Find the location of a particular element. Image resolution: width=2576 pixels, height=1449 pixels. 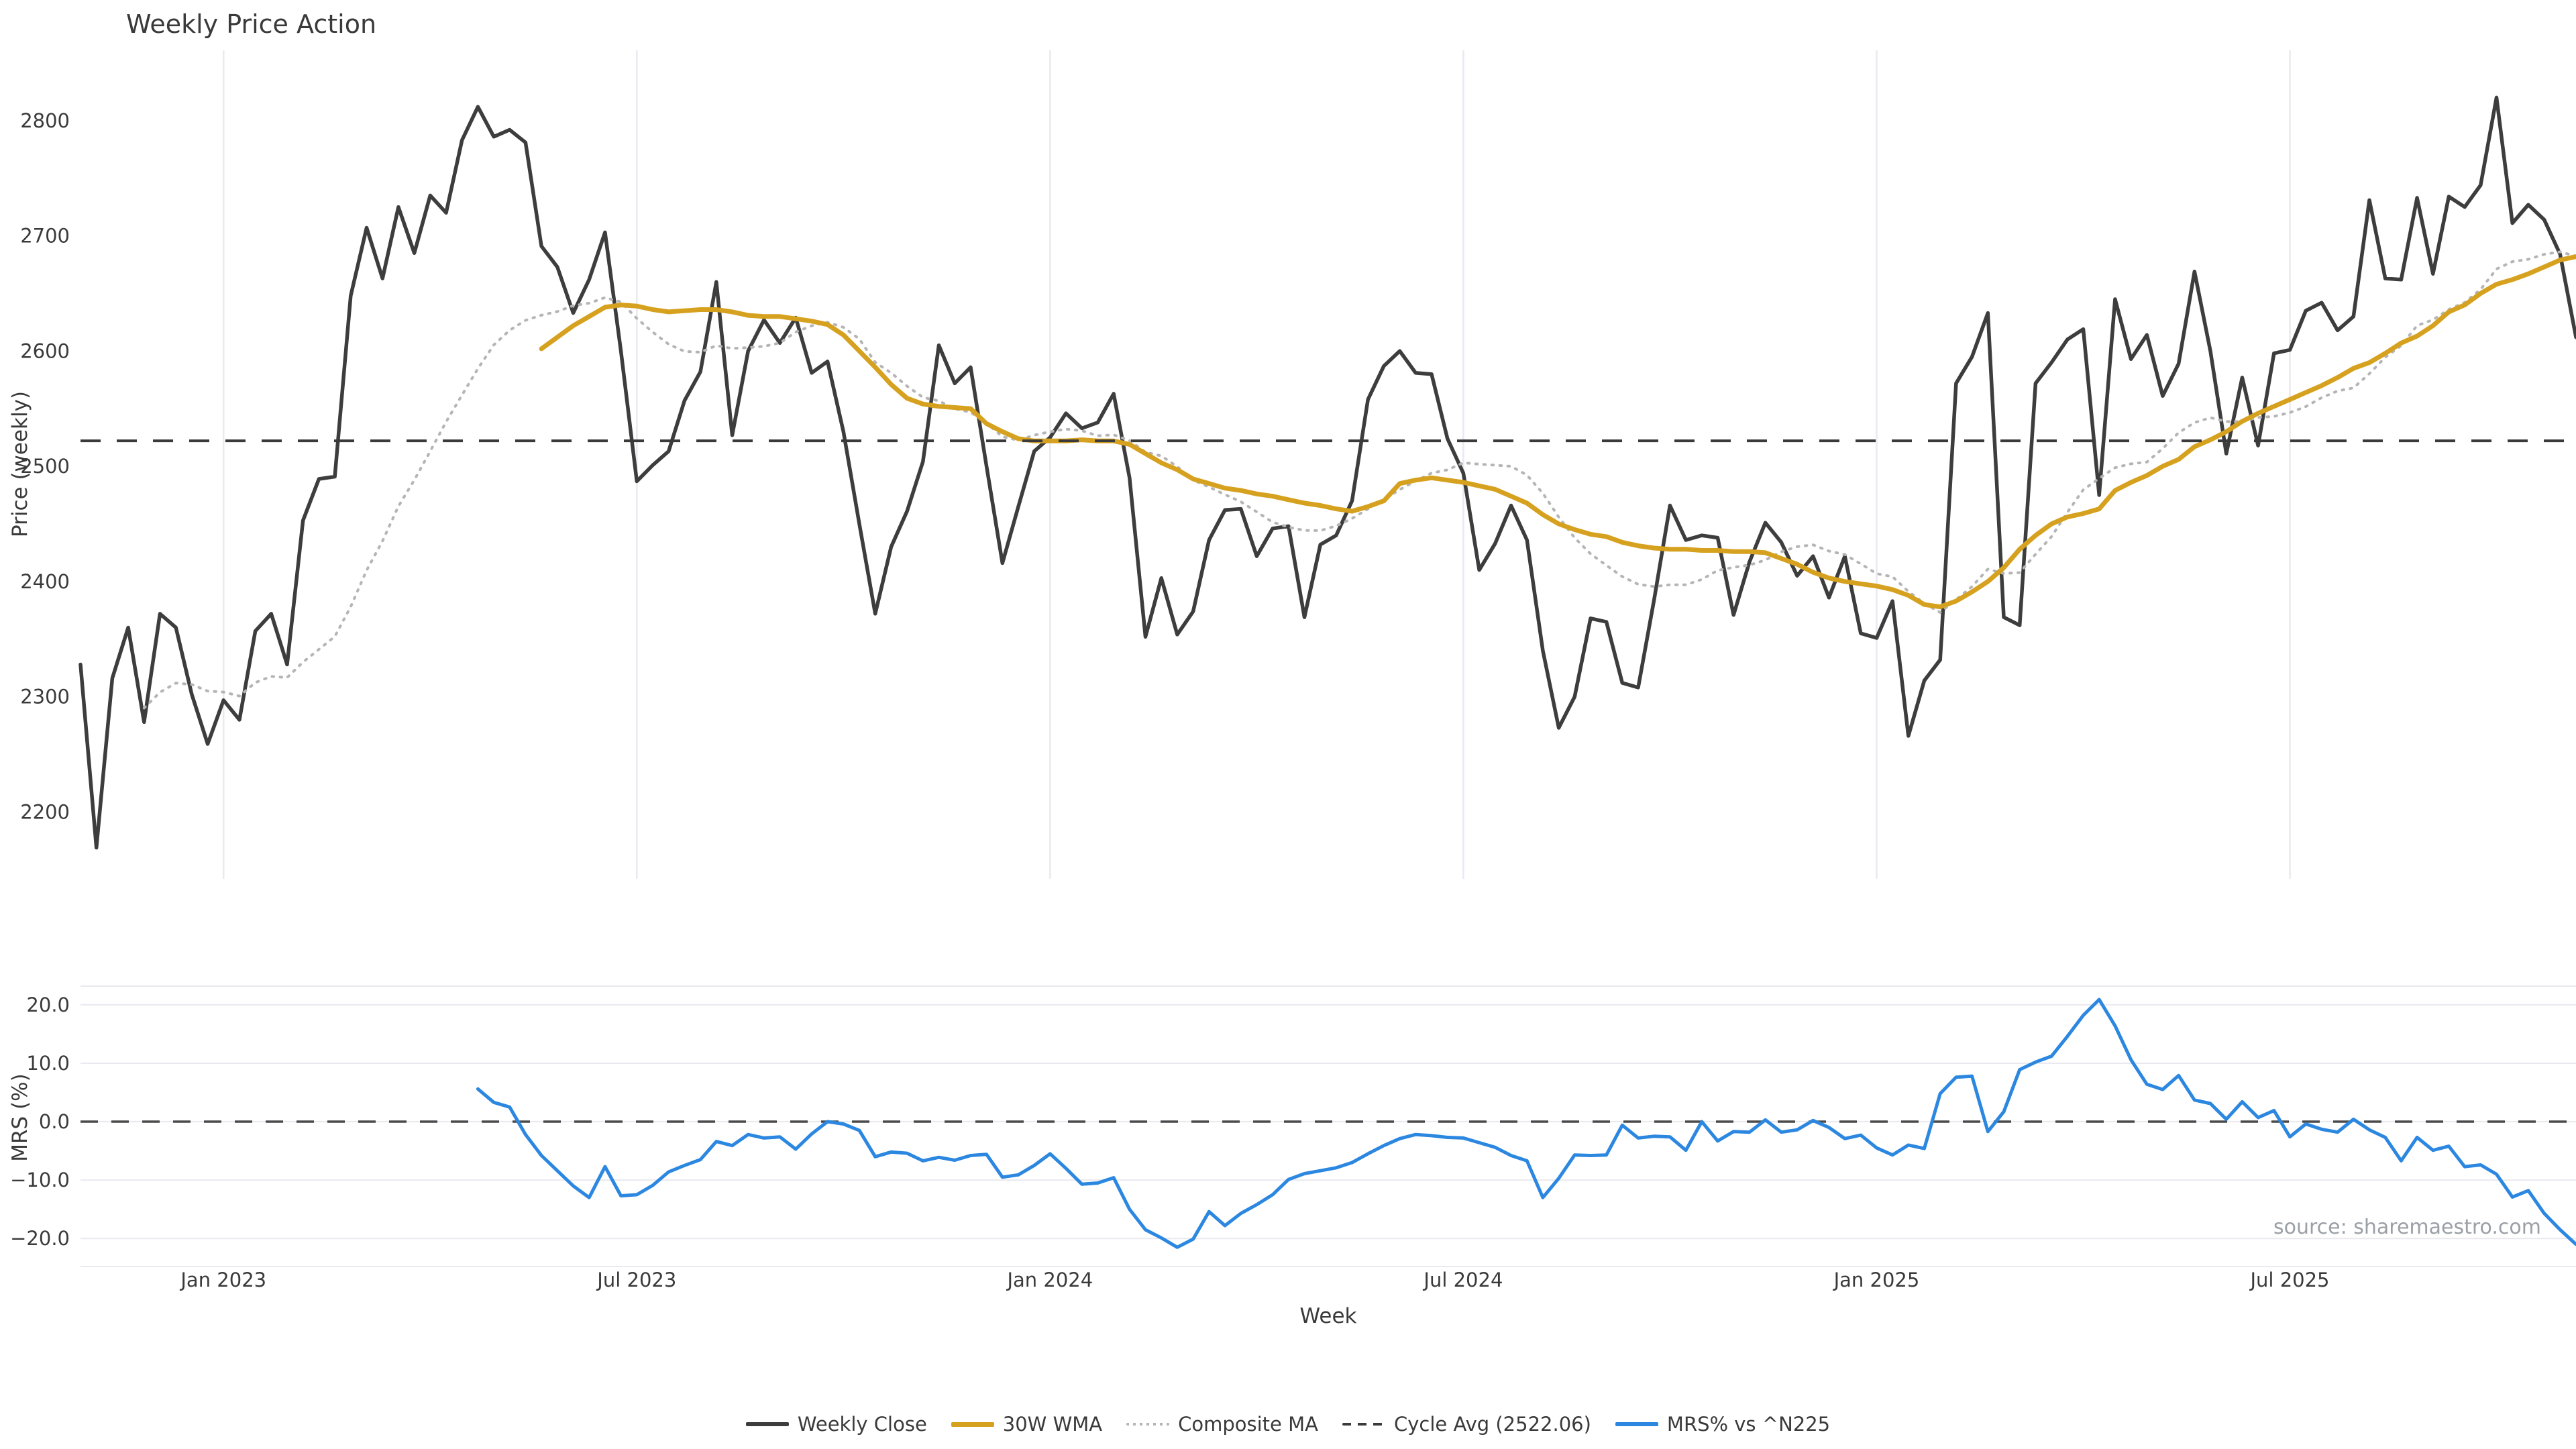

x-tick-label: Jul 2023 is located at coordinates (636, 1280).